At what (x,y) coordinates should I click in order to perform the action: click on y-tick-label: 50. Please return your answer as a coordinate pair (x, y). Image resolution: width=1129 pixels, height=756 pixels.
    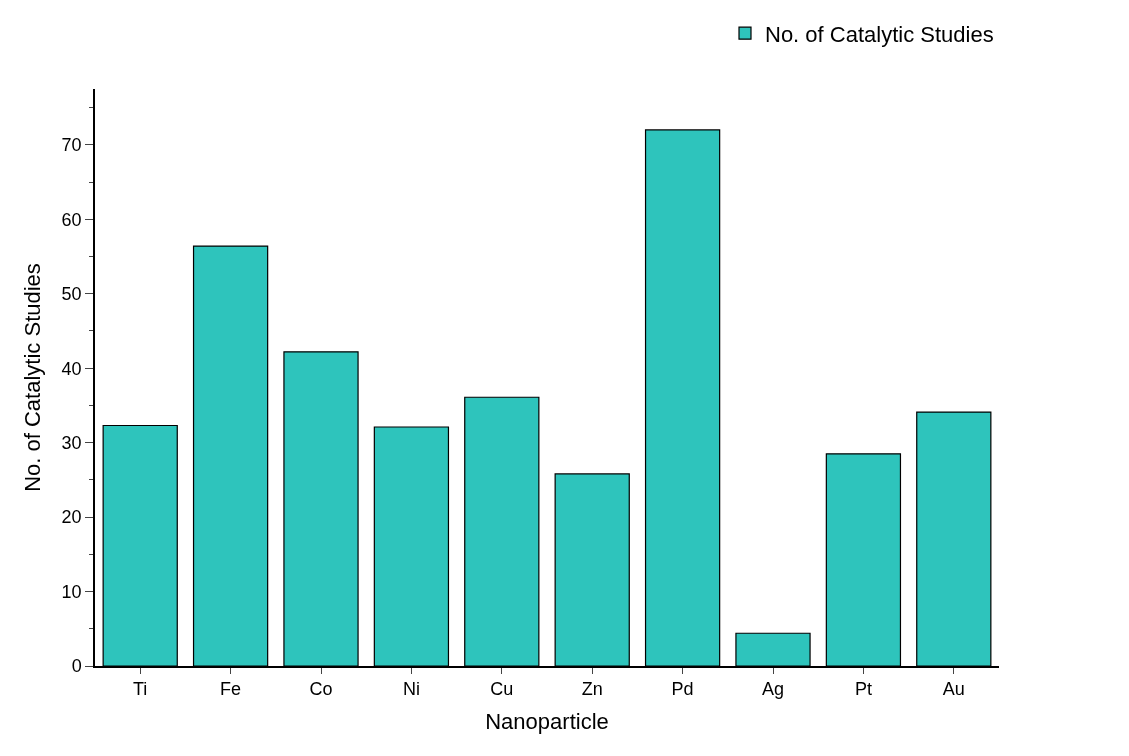
    Looking at the image, I should click on (71, 294).